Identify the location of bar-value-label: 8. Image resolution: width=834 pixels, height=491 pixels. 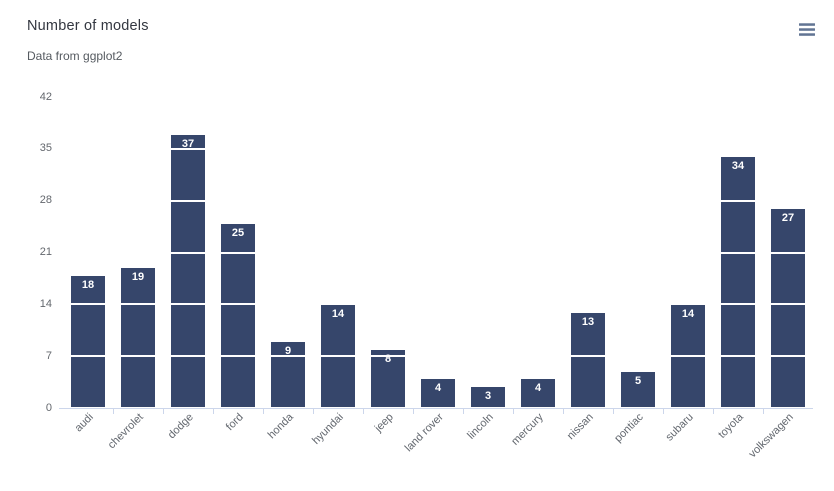
(388, 358).